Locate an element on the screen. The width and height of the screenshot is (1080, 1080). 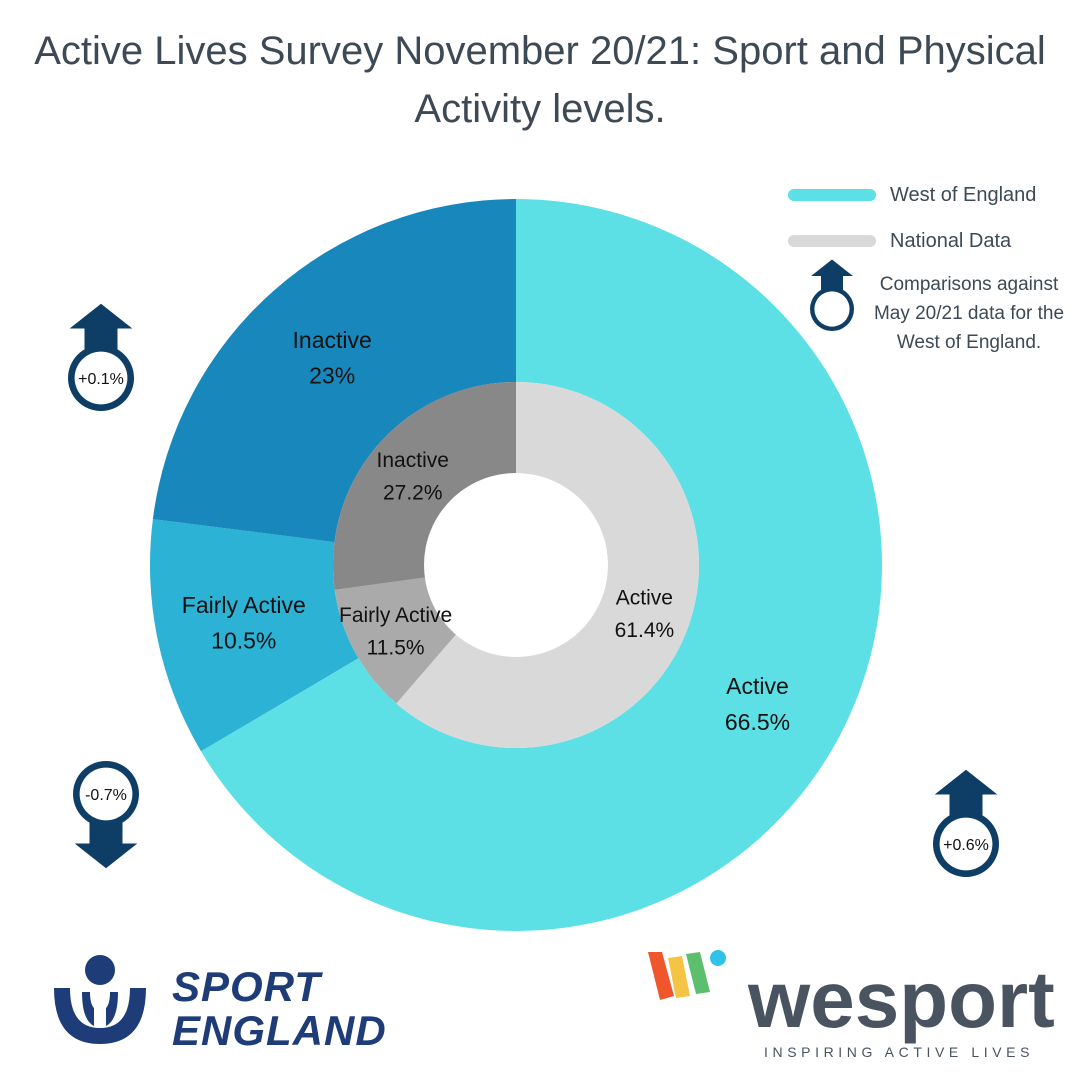
national-label-value-fairly-active: 11.5% is located at coordinates (396, 648).